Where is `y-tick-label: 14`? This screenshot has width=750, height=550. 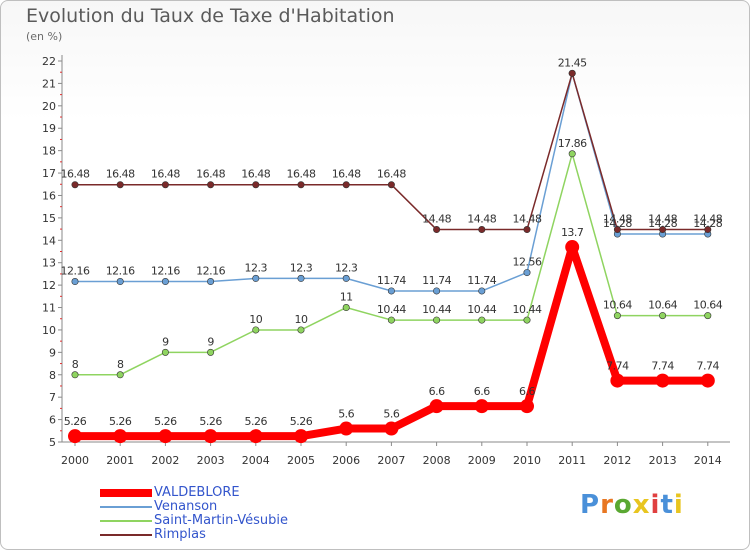 y-tick-label: 14 is located at coordinates (49, 240).